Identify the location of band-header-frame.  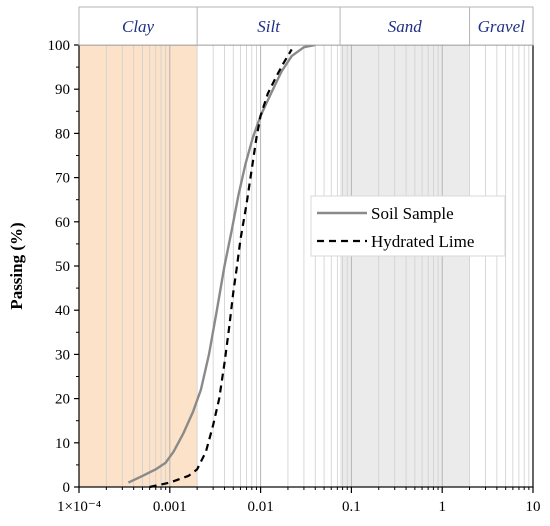
(306, 26).